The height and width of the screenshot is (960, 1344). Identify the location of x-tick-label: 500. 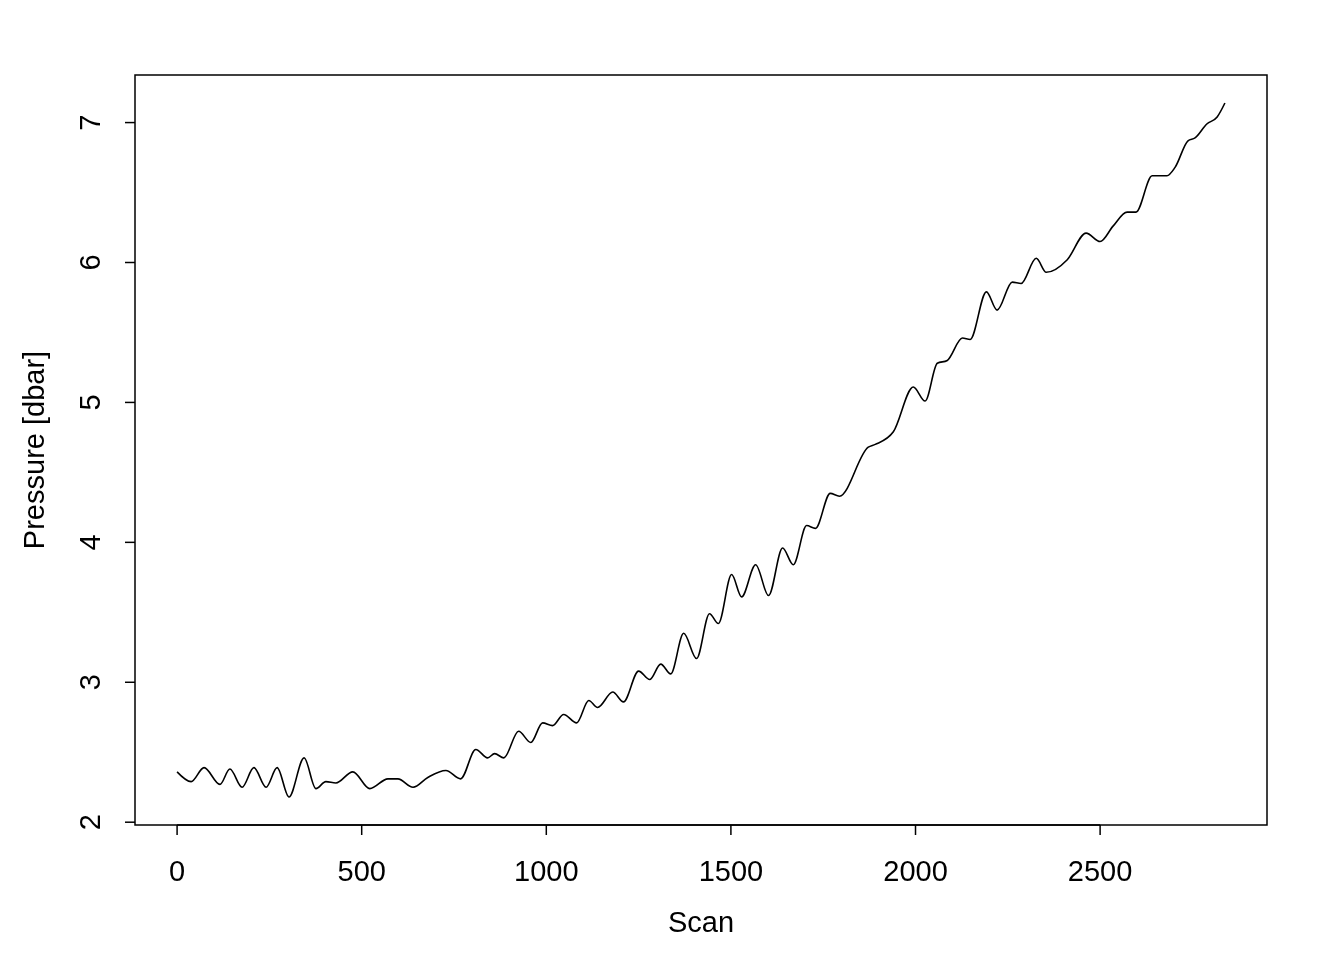
(361, 871).